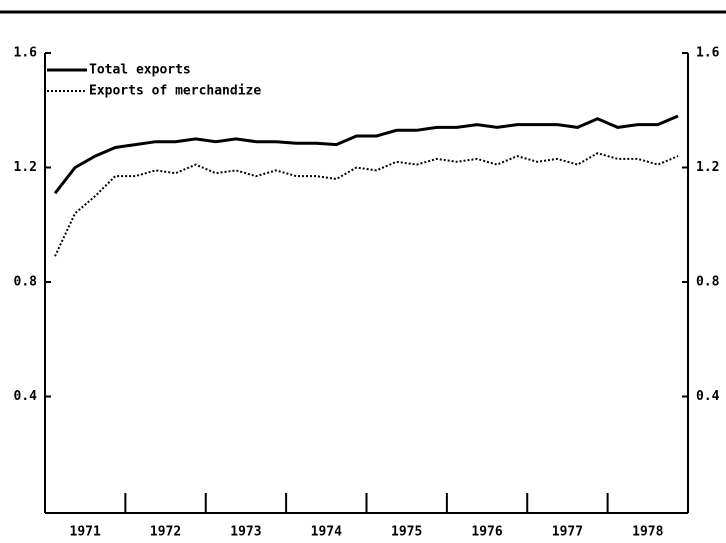 This screenshot has height=543, width=726. Describe the element at coordinates (26, 53) in the screenshot. I see `y-tick-label: 1.6` at that location.